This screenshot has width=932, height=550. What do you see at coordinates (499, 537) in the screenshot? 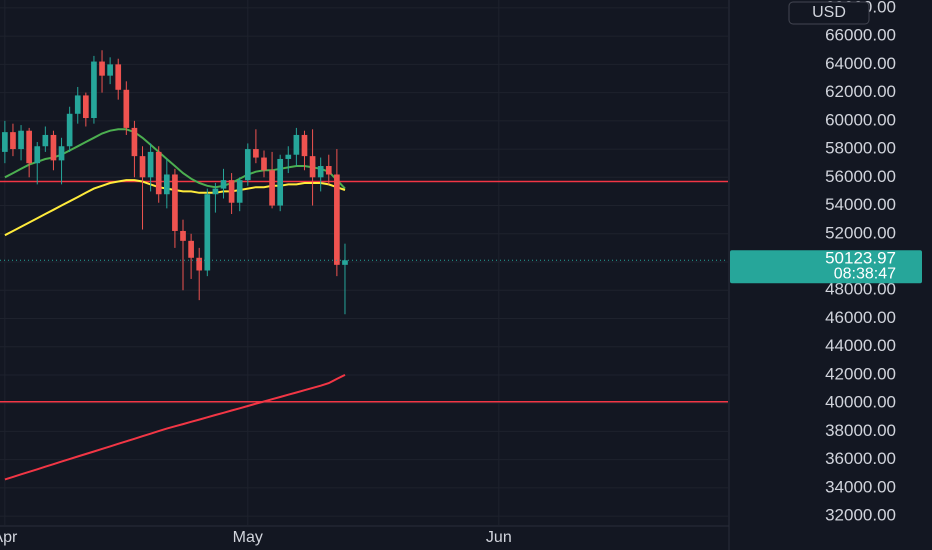
I see `x-tick-label: Jun` at bounding box center [499, 537].